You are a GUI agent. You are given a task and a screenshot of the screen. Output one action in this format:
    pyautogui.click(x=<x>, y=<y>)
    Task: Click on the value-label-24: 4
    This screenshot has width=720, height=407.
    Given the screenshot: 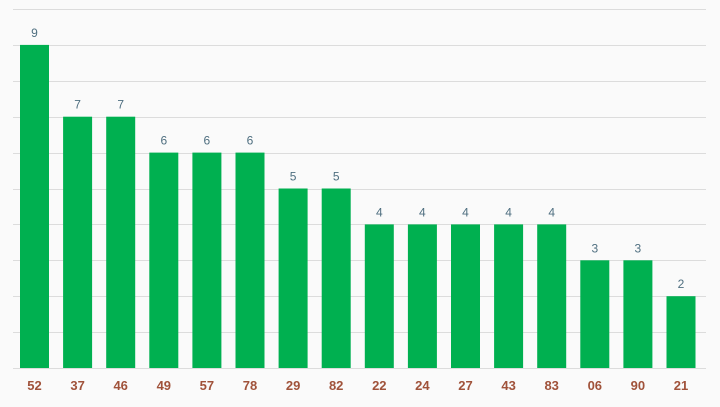 What is the action you would take?
    pyautogui.click(x=422, y=212)
    